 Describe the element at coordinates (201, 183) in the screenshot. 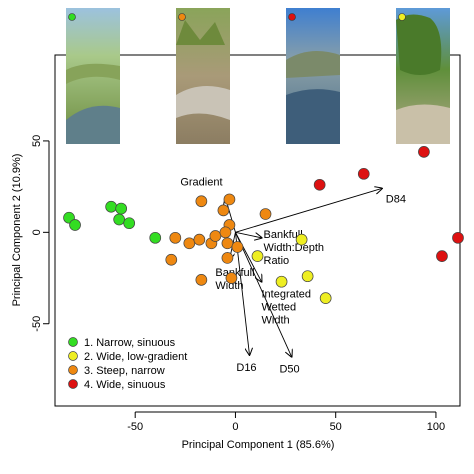

I see `loading-label: Gradient` at that location.